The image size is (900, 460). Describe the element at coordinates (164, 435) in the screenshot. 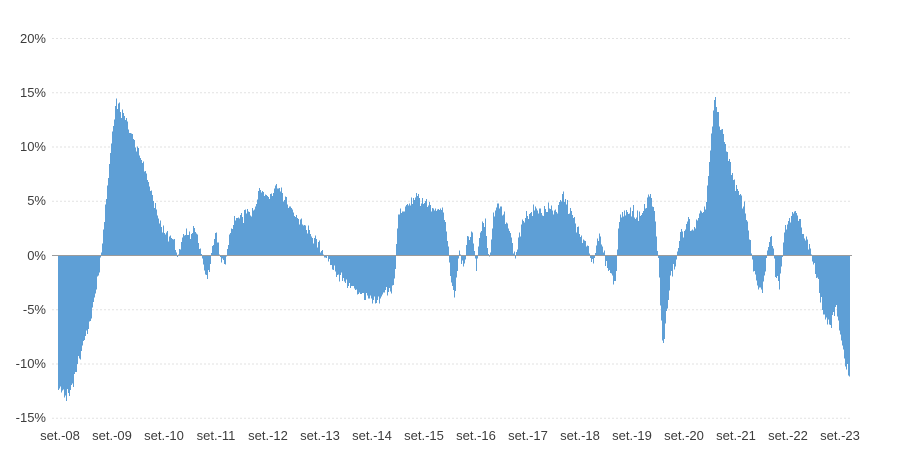

I see `x-axis-tick-label: set.-10` at that location.